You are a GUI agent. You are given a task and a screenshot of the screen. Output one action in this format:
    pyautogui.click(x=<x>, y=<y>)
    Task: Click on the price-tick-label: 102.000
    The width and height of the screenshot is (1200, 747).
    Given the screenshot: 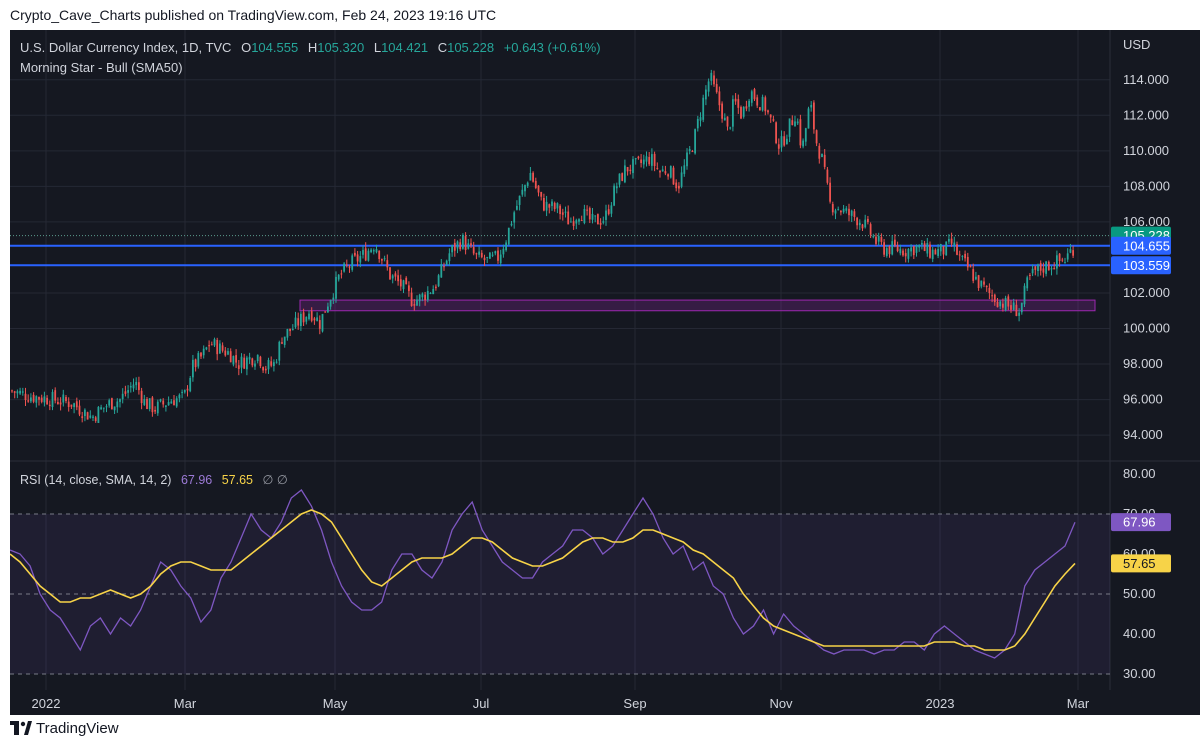 What is the action you would take?
    pyautogui.click(x=1146, y=292)
    